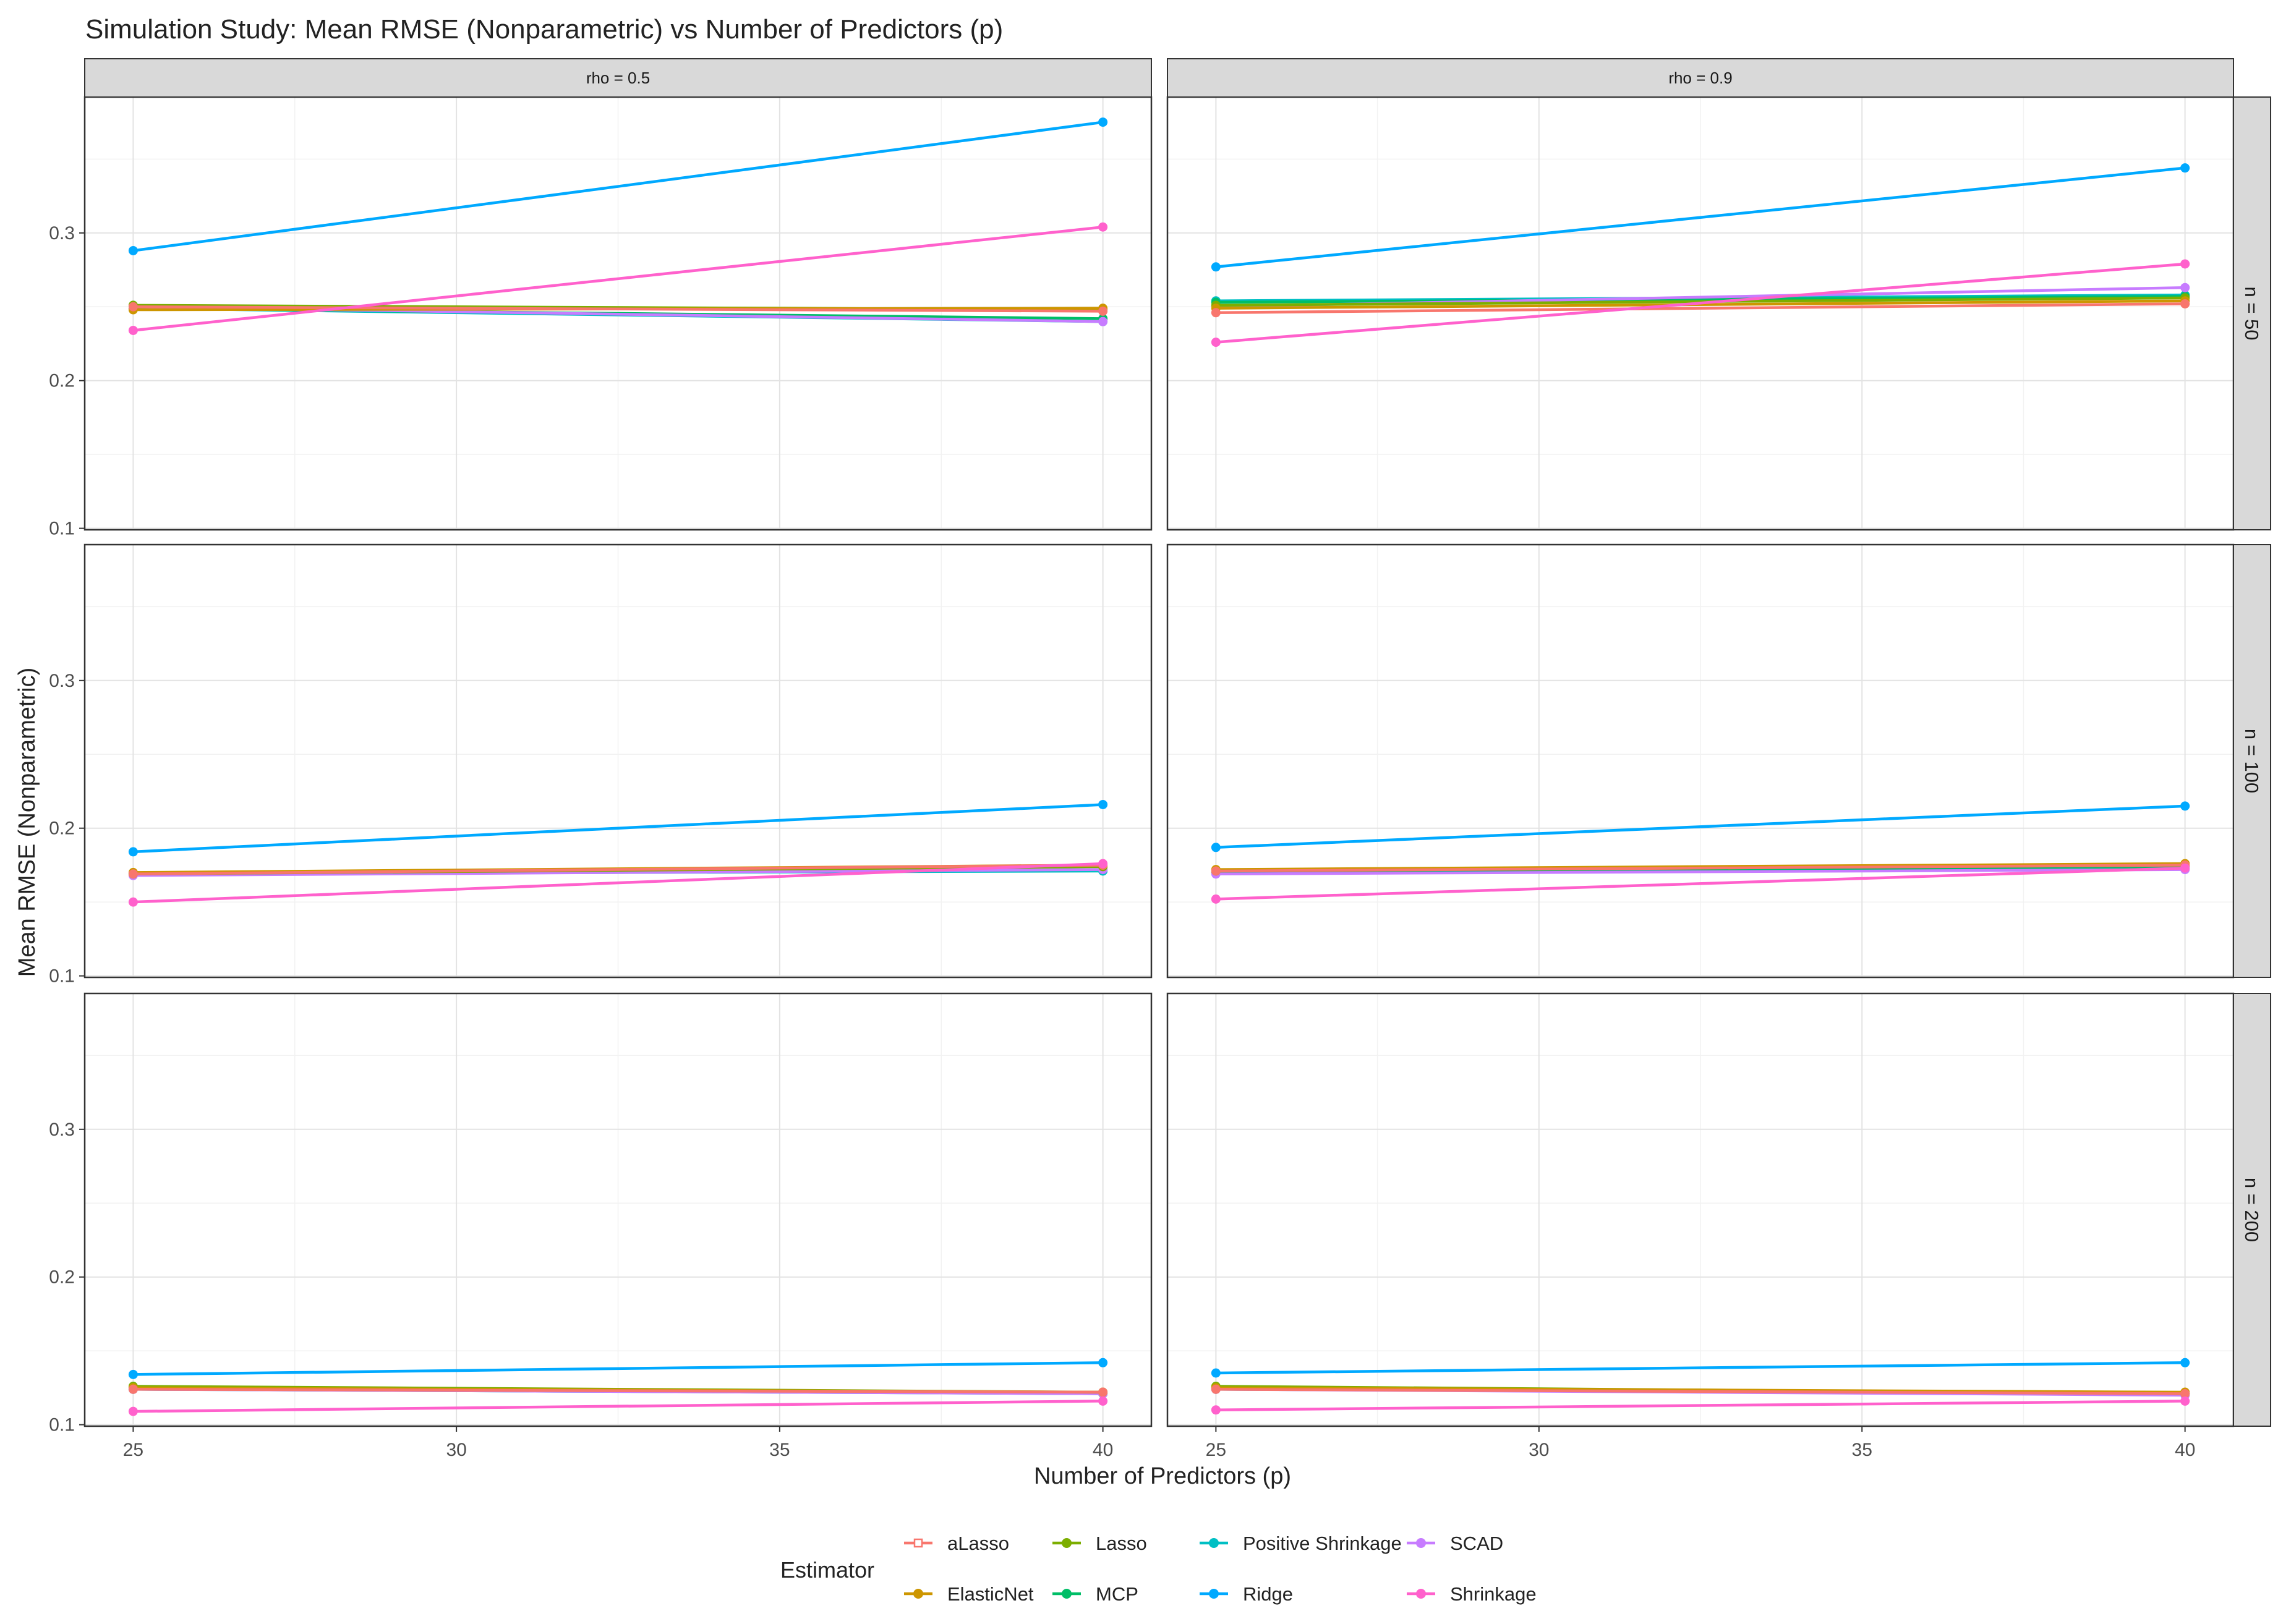  What do you see at coordinates (1323, 1544) in the screenshot?
I see `legend-label-positive-shrinkage: Positive Shrinkage` at bounding box center [1323, 1544].